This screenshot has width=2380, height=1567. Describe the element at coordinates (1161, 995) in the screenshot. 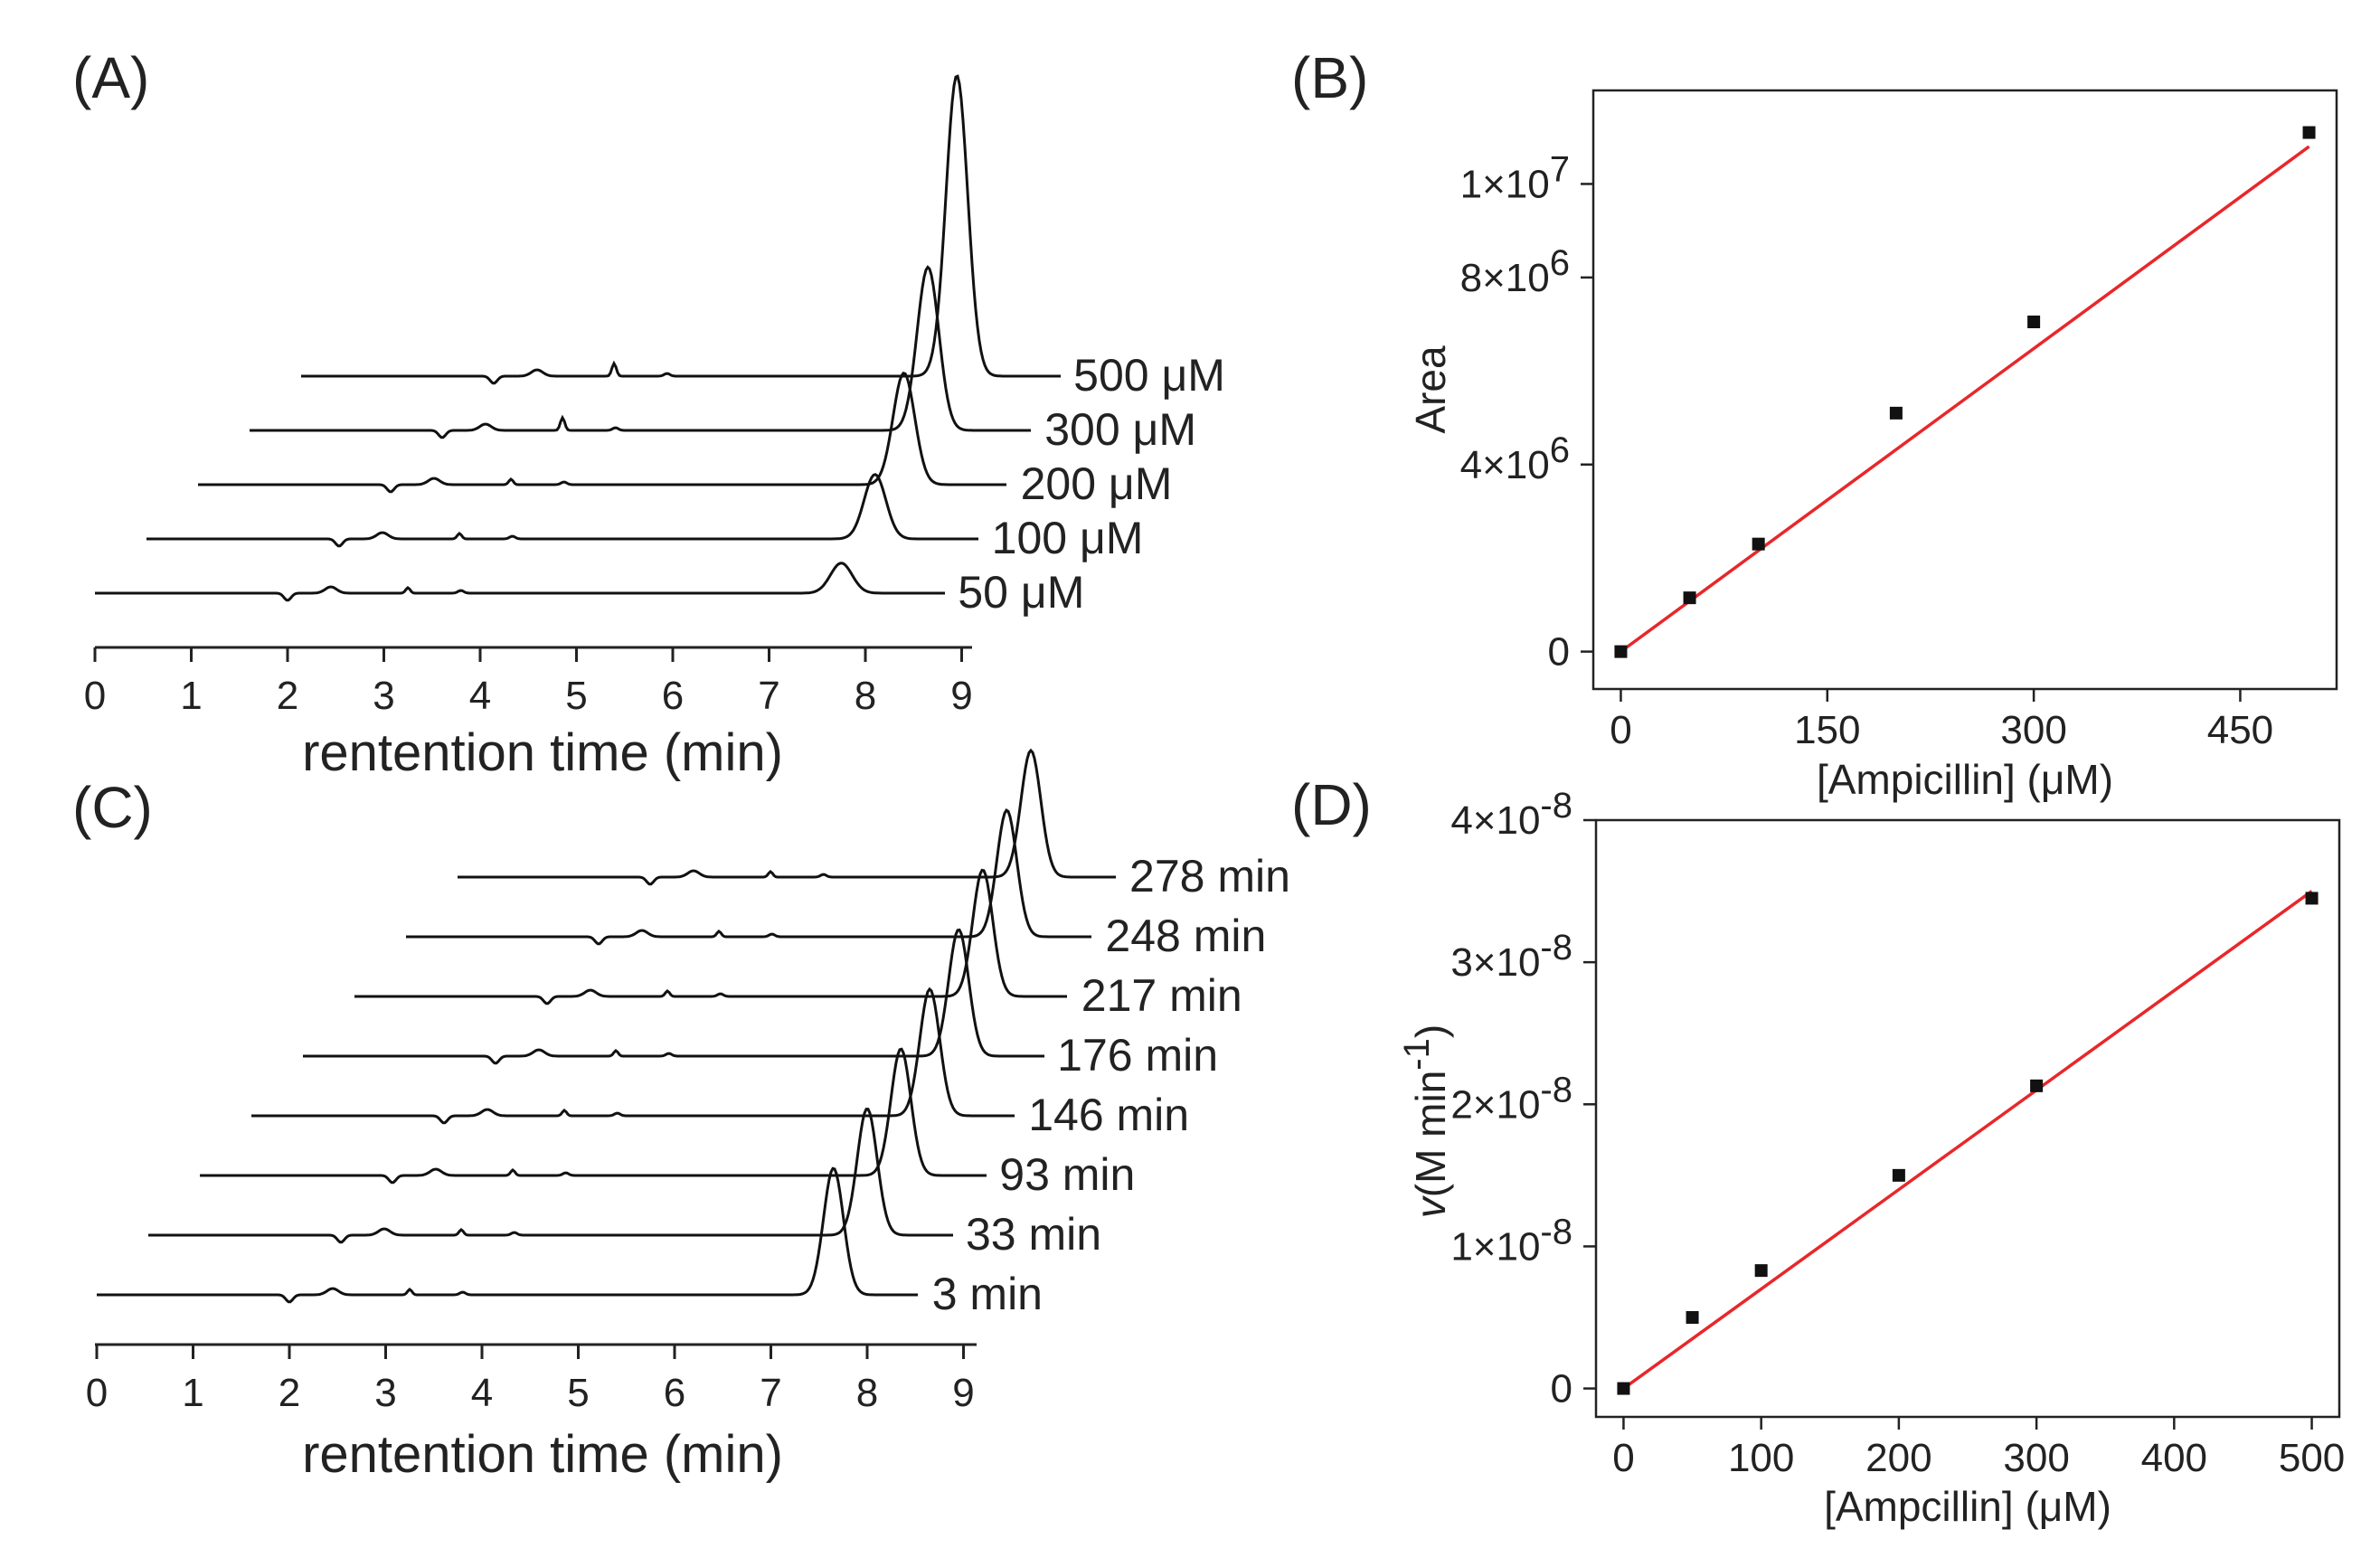

I see `panel-c-trace-label: 217 min` at that location.